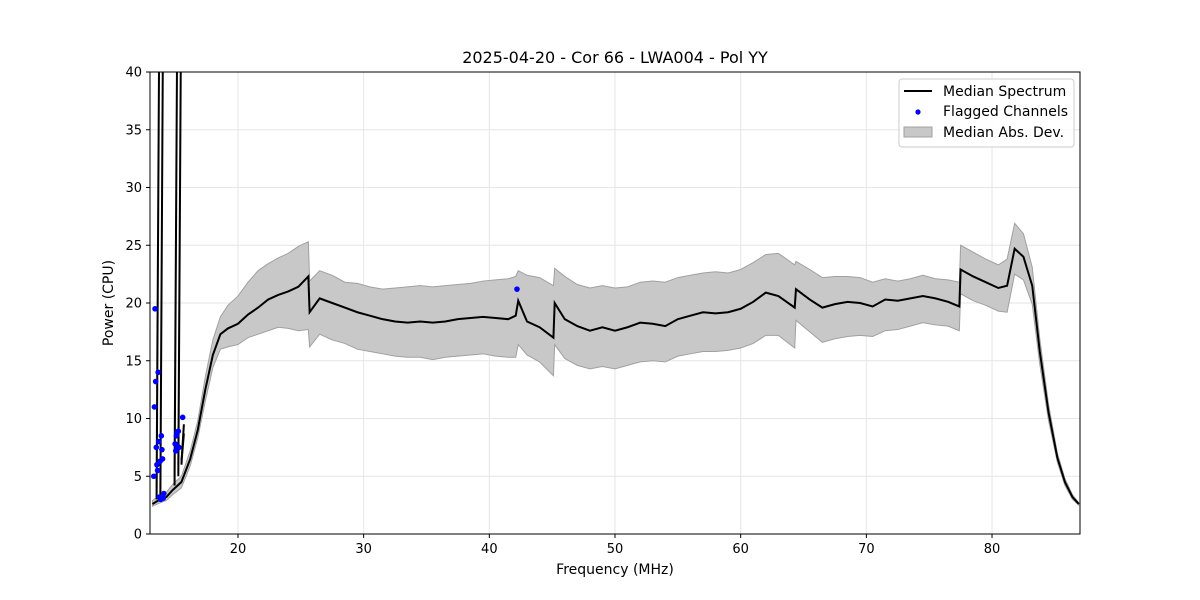 This screenshot has width=1200, height=600. What do you see at coordinates (133, 130) in the screenshot?
I see `y-tick-label-7: 35` at bounding box center [133, 130].